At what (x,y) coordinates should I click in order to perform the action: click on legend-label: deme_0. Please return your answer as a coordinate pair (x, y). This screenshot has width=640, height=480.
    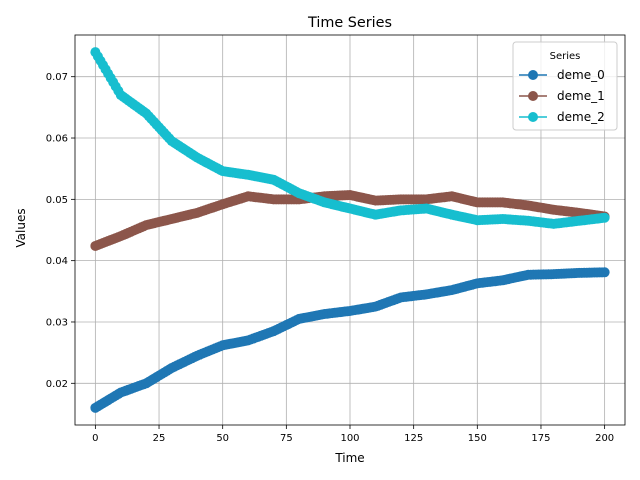
    Looking at the image, I should click on (581, 75).